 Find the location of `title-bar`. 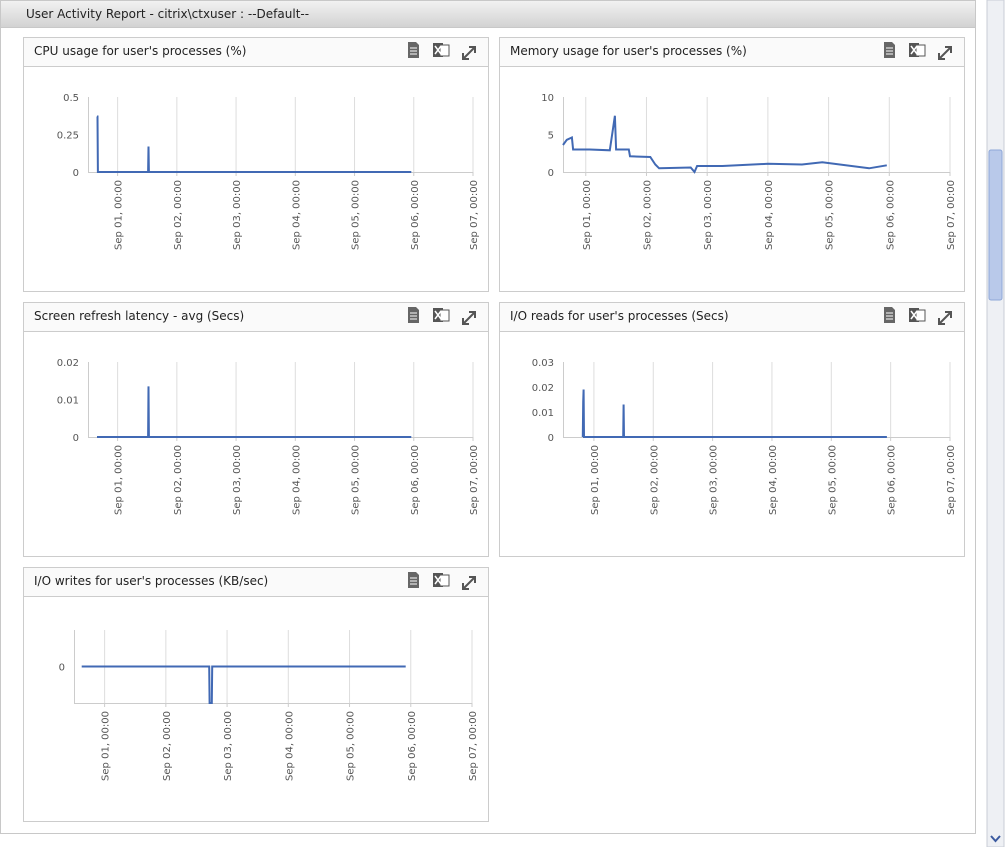

title-bar is located at coordinates (488, 14).